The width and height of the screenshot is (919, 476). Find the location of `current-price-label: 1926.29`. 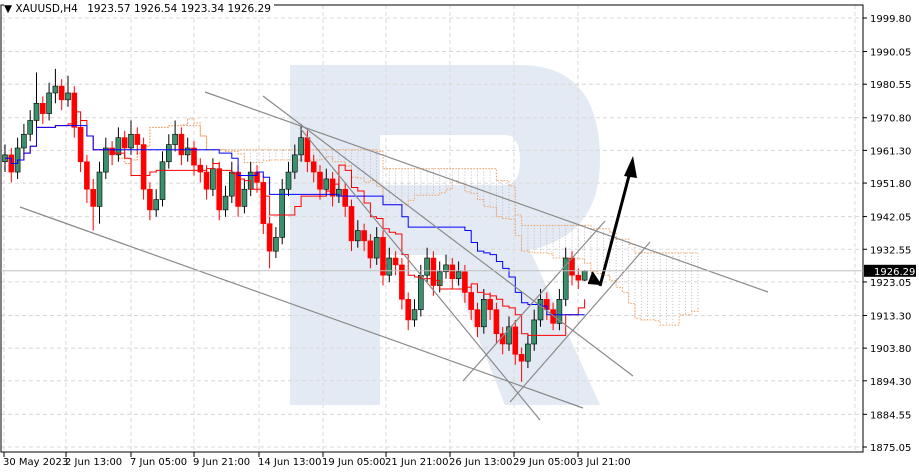

current-price-label: 1926.29 is located at coordinates (894, 272).